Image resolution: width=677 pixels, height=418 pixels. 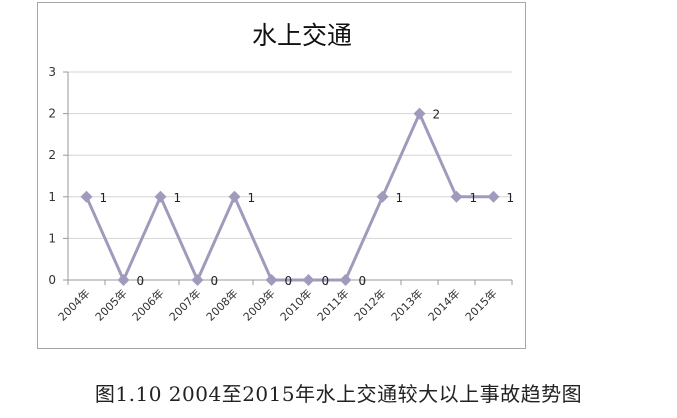 What do you see at coordinates (147, 304) in the screenshot?
I see `x-tick-label: 2006年` at bounding box center [147, 304].